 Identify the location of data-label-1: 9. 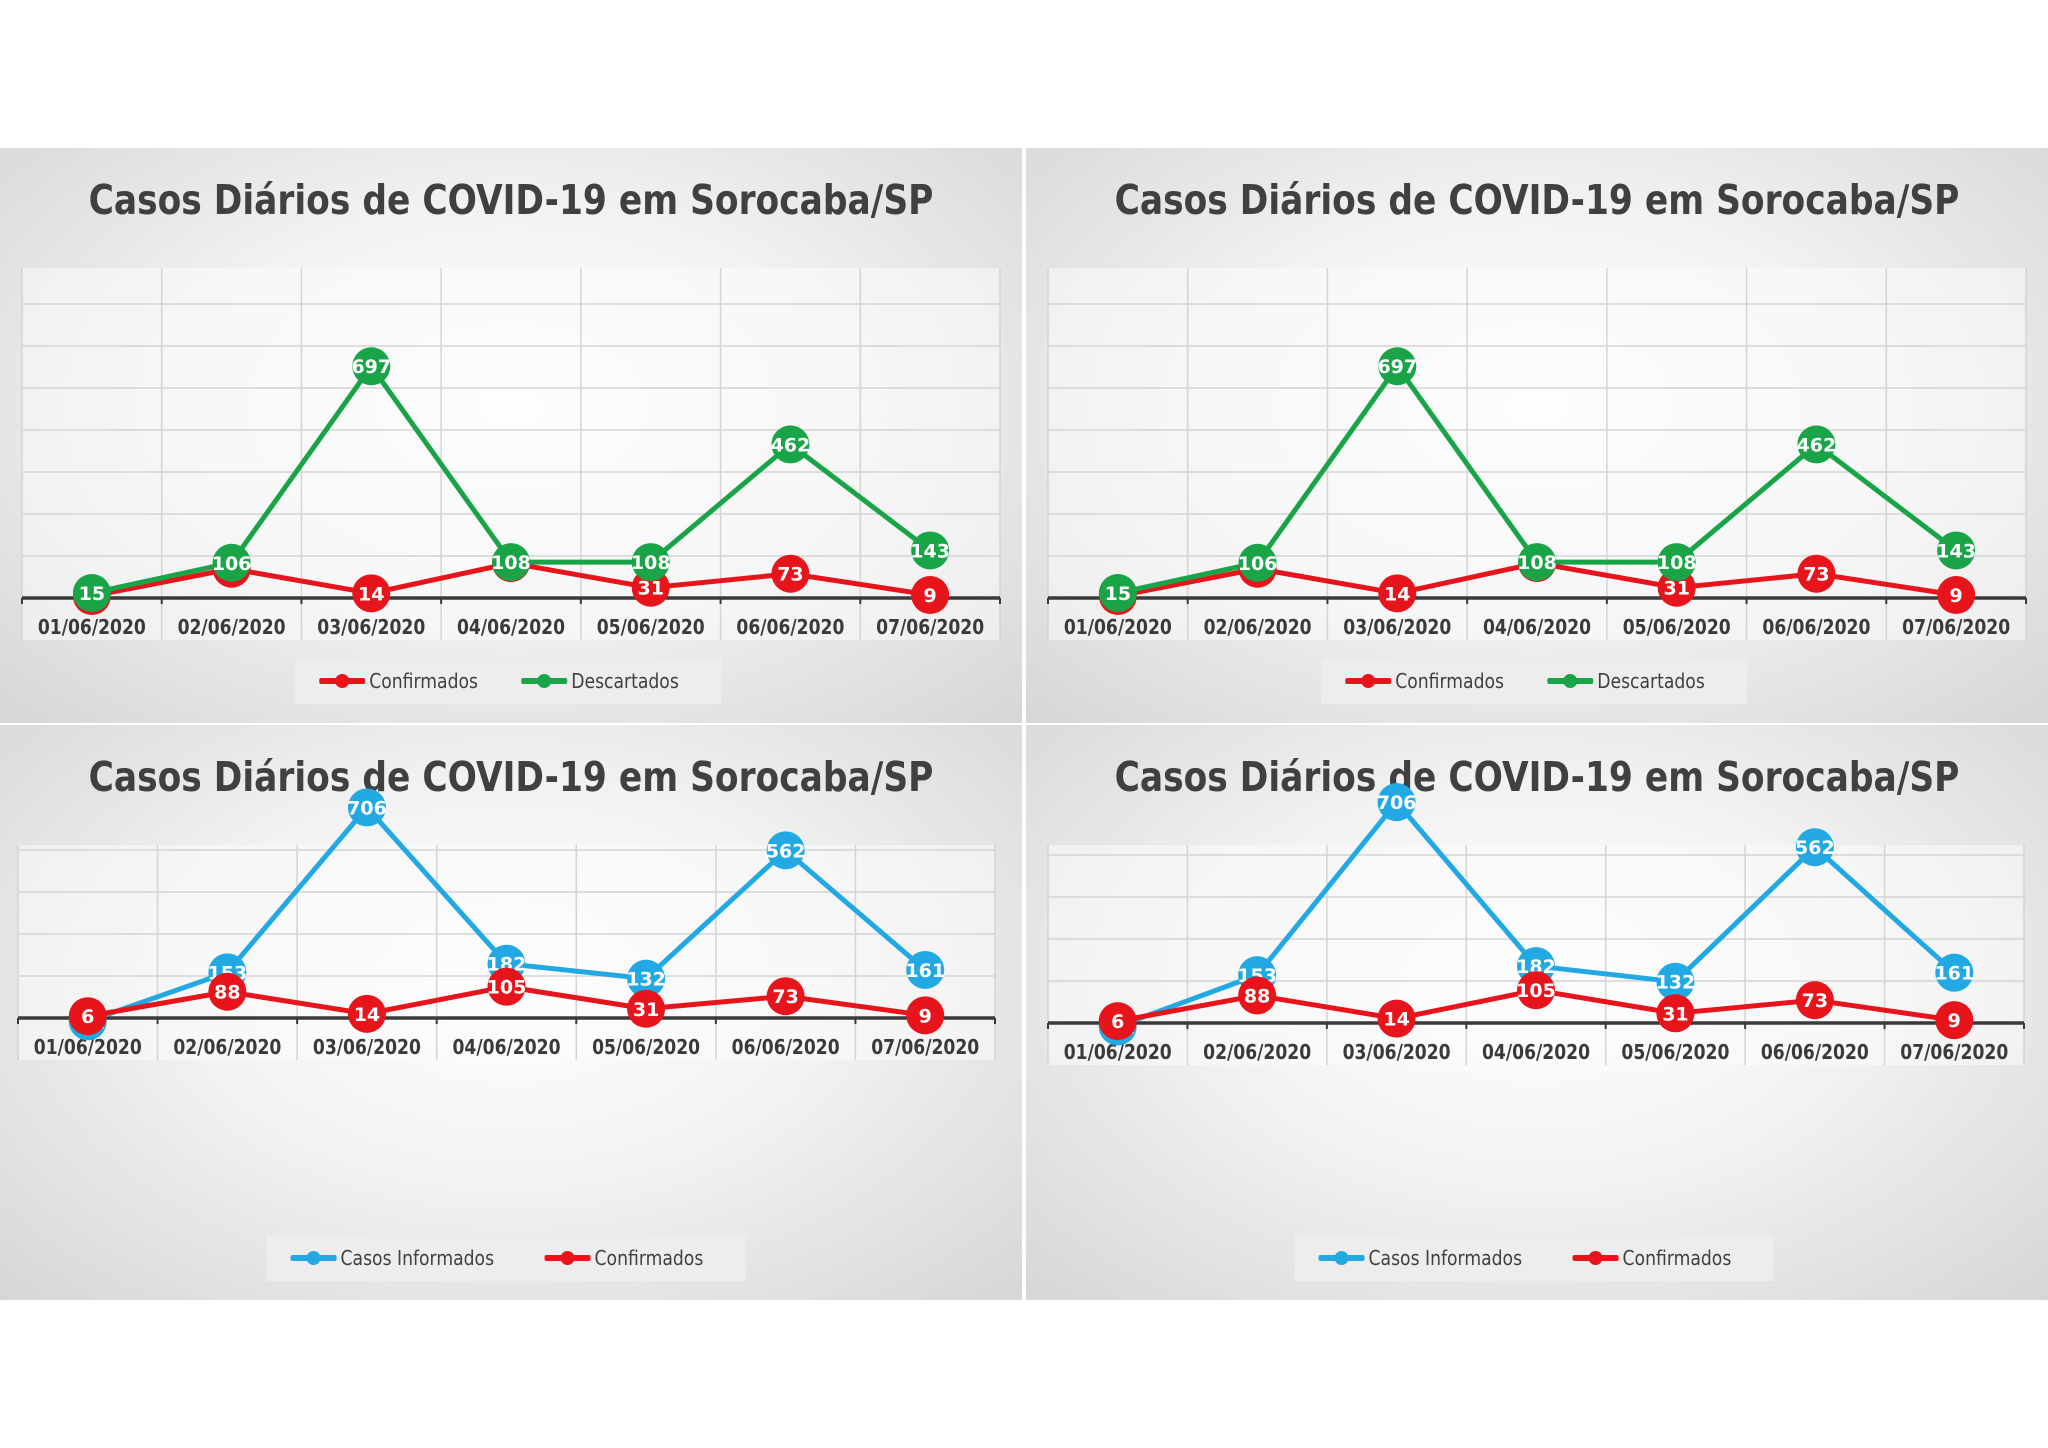
(925, 1016).